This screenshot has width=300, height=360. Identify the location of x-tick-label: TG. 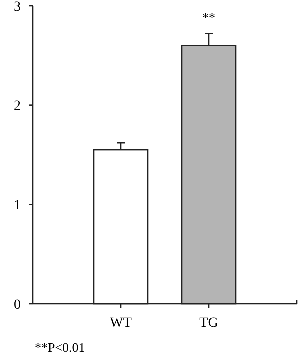
(209, 323).